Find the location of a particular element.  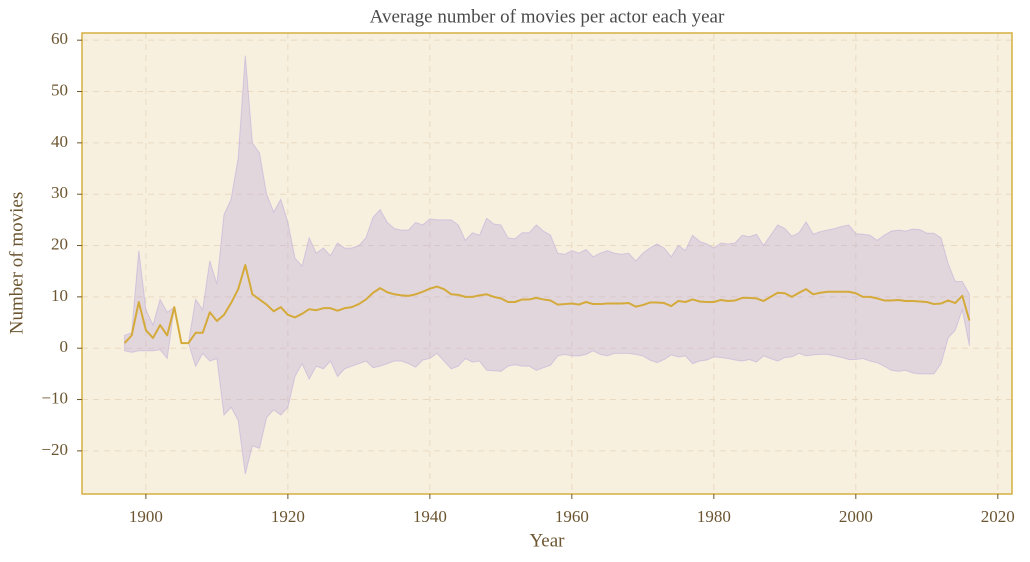

y-tick-label: 20 is located at coordinates (59, 243).